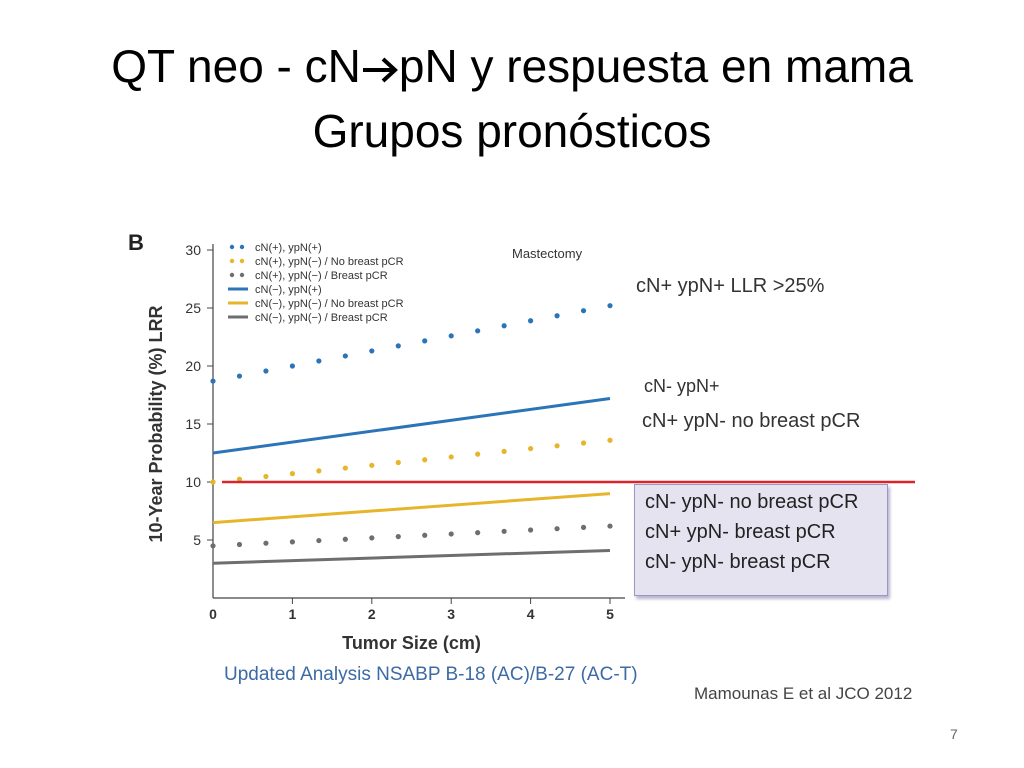  I want to click on panel-label: B, so click(136, 242).